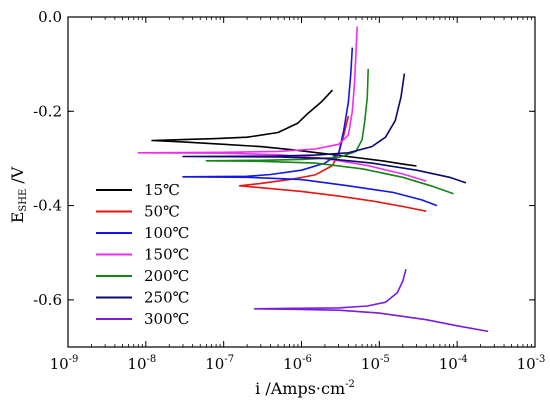 This screenshot has width=550, height=414. What do you see at coordinates (219, 363) in the screenshot?
I see `x-tick-label: 10⁻⁷` at bounding box center [219, 363].